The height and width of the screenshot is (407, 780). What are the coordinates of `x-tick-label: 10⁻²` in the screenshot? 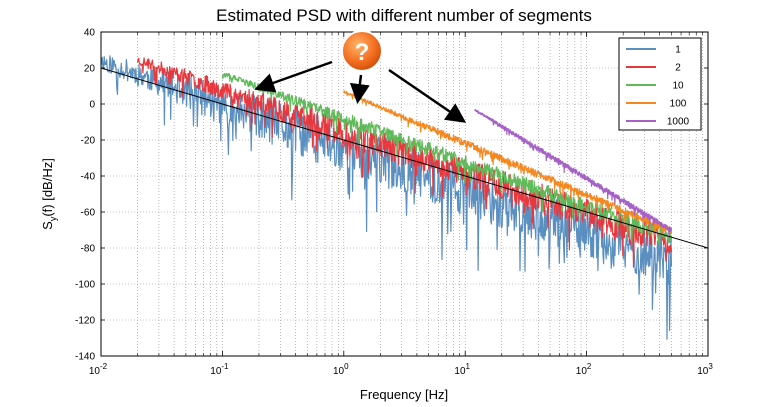 It's located at (98, 369).